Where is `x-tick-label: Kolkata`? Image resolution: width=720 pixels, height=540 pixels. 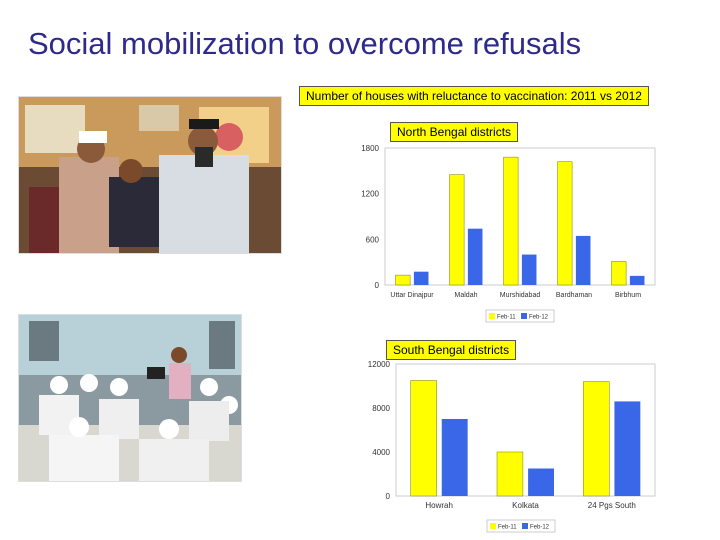 x-tick-label: Kolkata is located at coordinates (525, 505).